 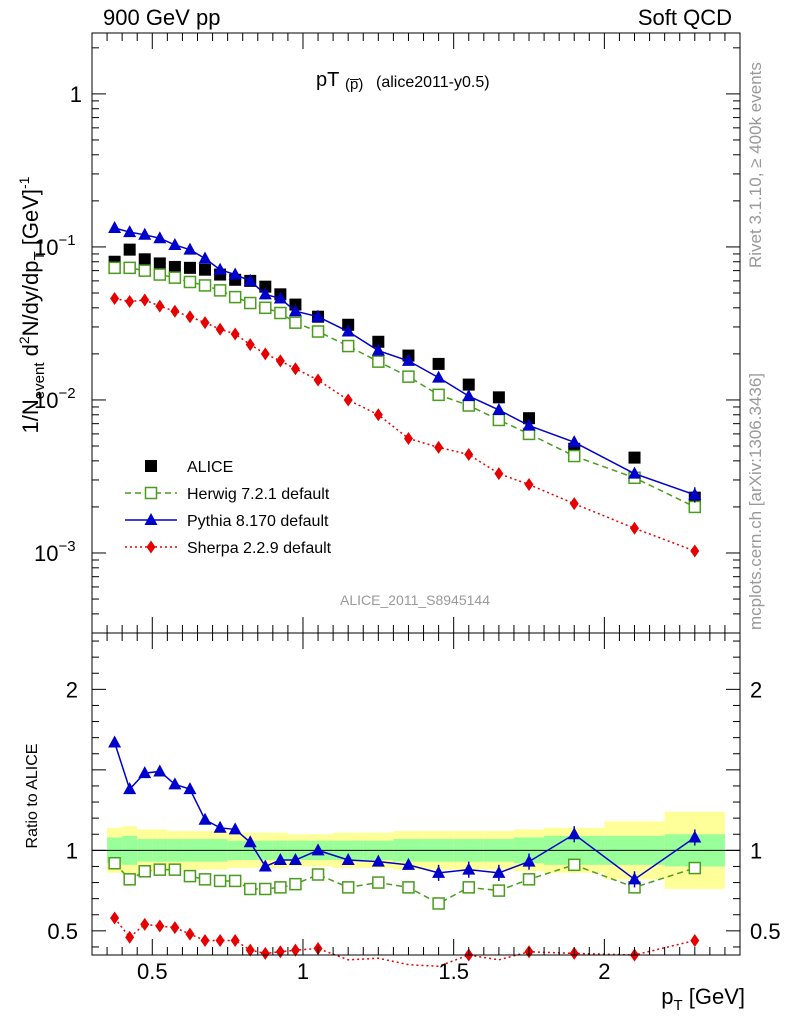 What do you see at coordinates (327, 80) in the screenshot?
I see `chart-title-main: pT` at bounding box center [327, 80].